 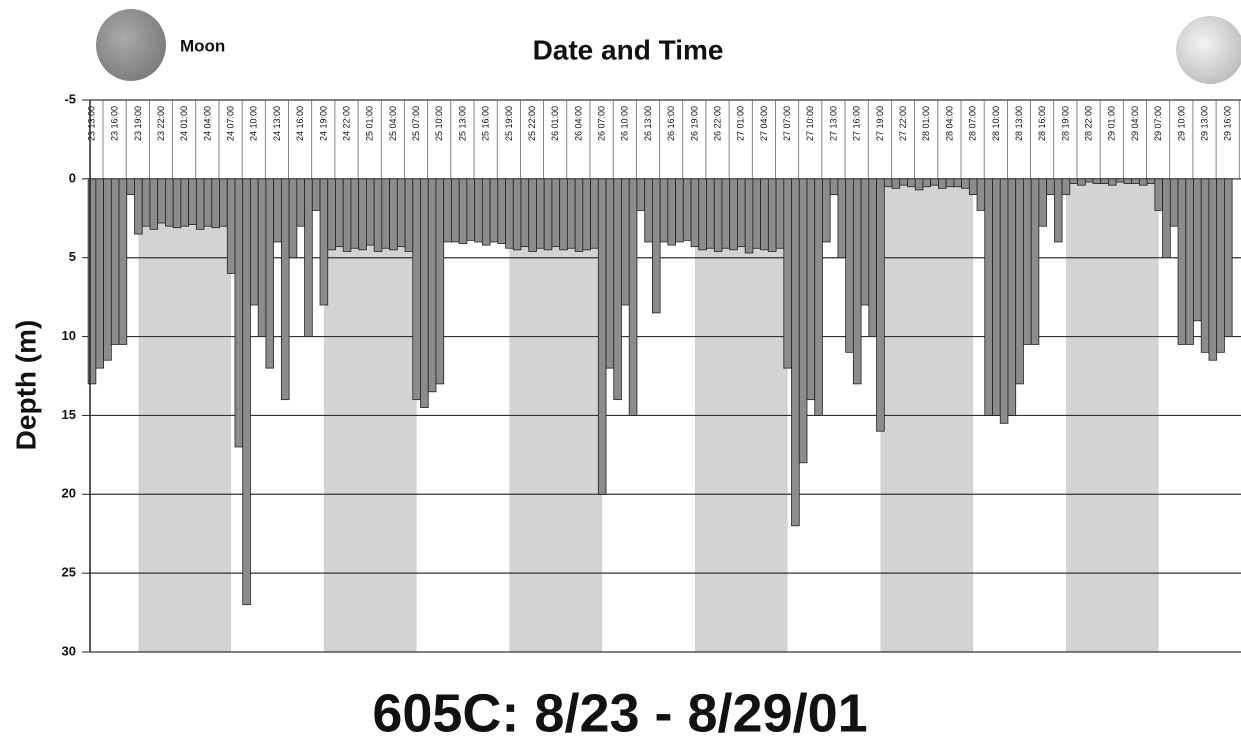 I want to click on moon-label: Moon, so click(x=202, y=45).